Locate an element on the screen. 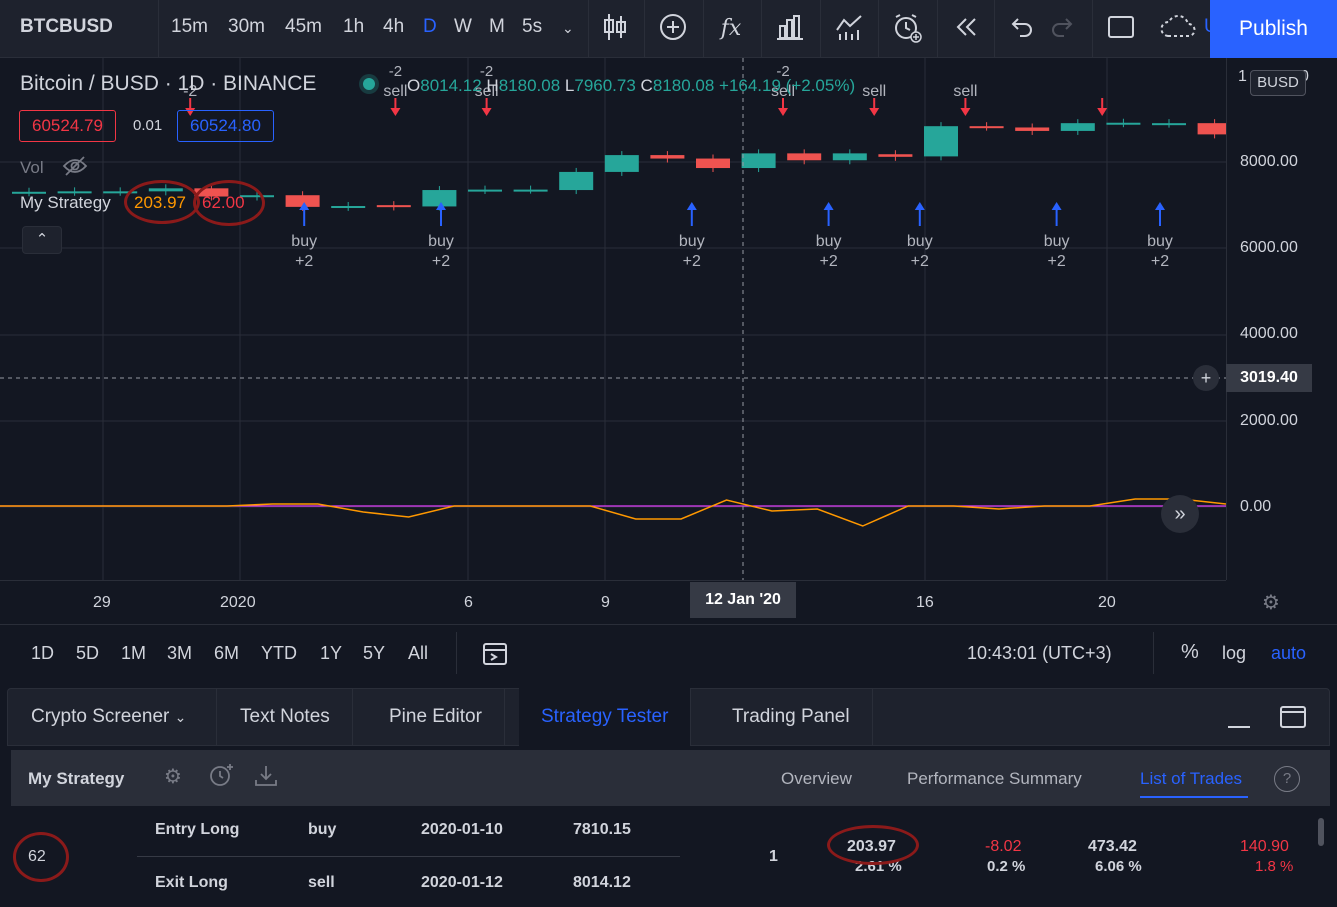 This screenshot has height=907, width=1337. sell-label: -2 is located at coordinates (190, 91).